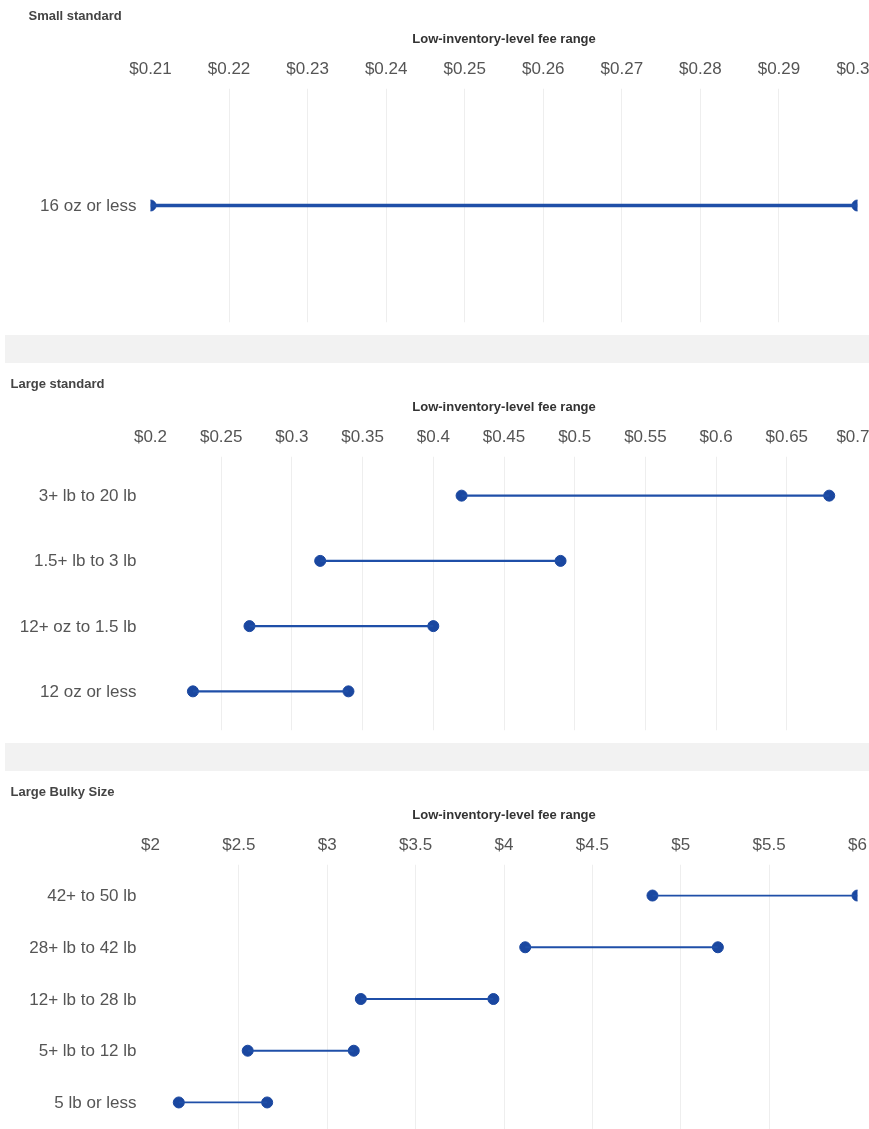 This screenshot has height=1129, width=869. What do you see at coordinates (87, 1051) in the screenshot?
I see `y-tick-label: 5+ lb to 12 lb` at bounding box center [87, 1051].